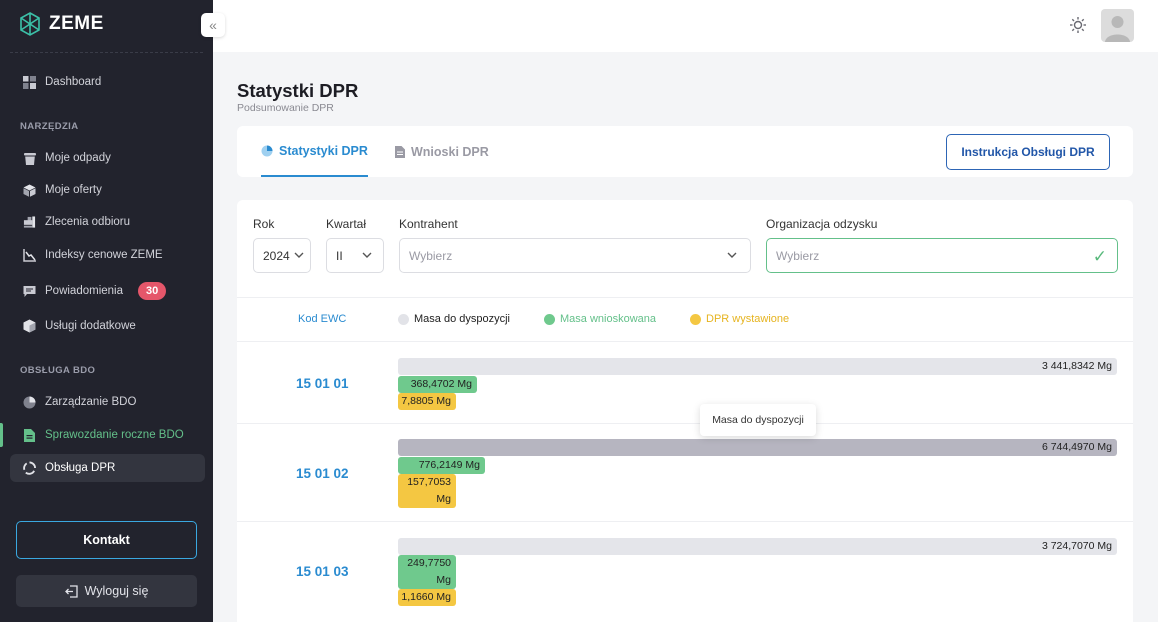 The width and height of the screenshot is (1158, 622). I want to click on sidebar-item-label: Indeksy cenowe ZEME, so click(104, 255).